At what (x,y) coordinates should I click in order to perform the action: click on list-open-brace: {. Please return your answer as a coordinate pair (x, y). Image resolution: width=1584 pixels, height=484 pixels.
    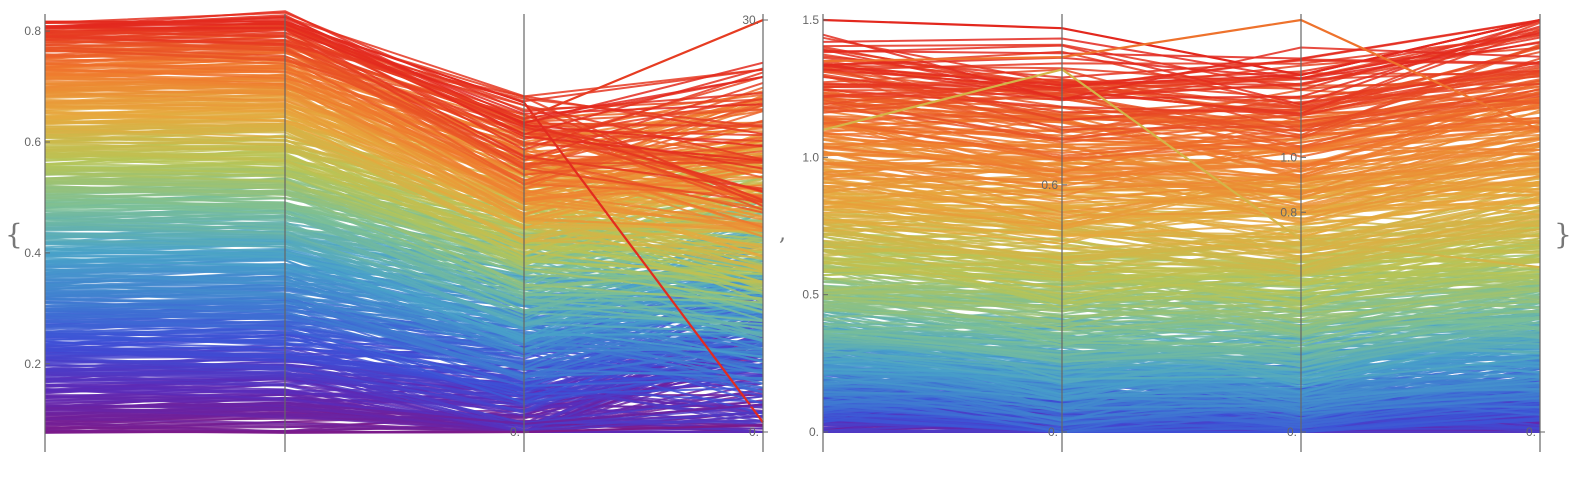
    Looking at the image, I should click on (14, 234).